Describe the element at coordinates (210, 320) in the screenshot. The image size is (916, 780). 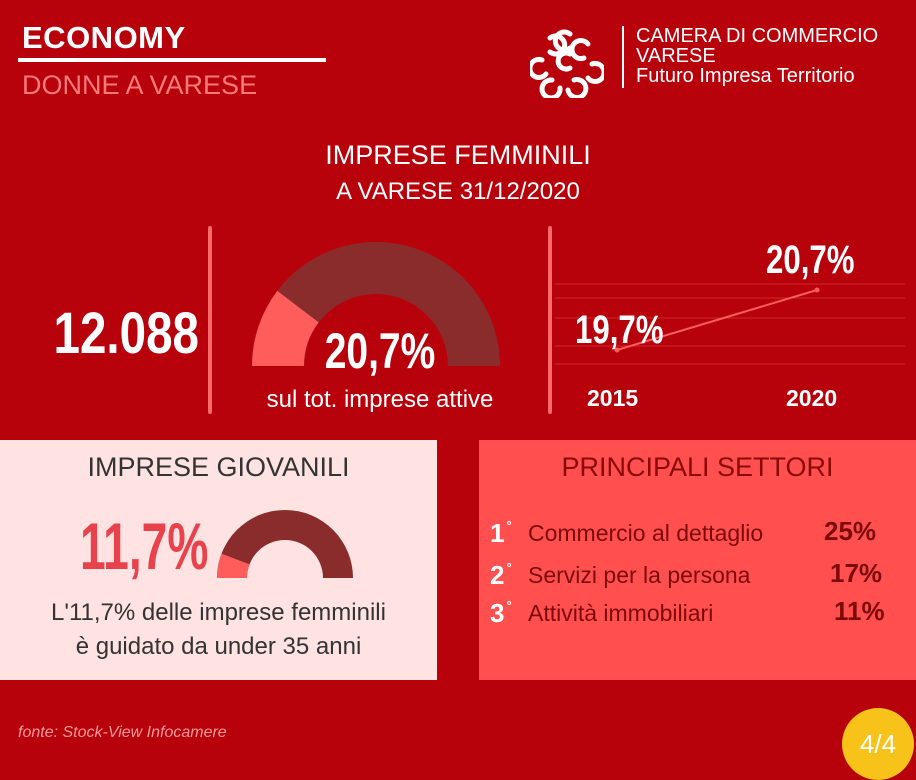
I see `divider-left` at that location.